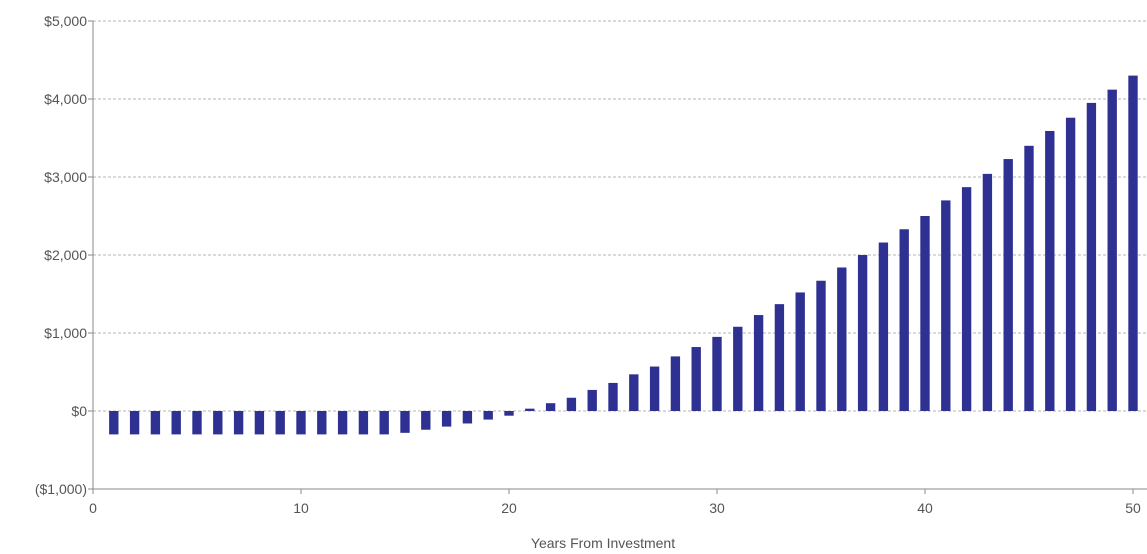  What do you see at coordinates (65, 99) in the screenshot?
I see `y-tick-label: $4,000` at bounding box center [65, 99].